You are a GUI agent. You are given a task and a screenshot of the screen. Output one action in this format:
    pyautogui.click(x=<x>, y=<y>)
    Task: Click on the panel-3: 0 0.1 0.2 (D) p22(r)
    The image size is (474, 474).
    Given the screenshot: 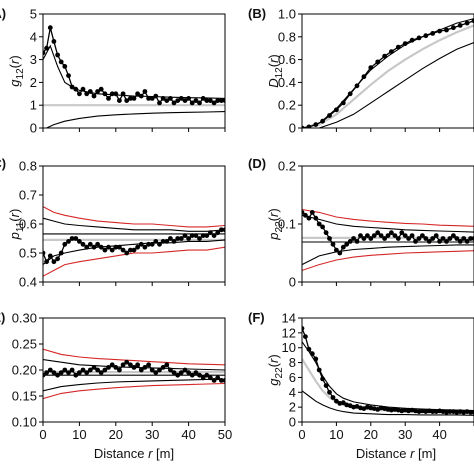 What is the action you would take?
    pyautogui.click(x=361, y=223)
    